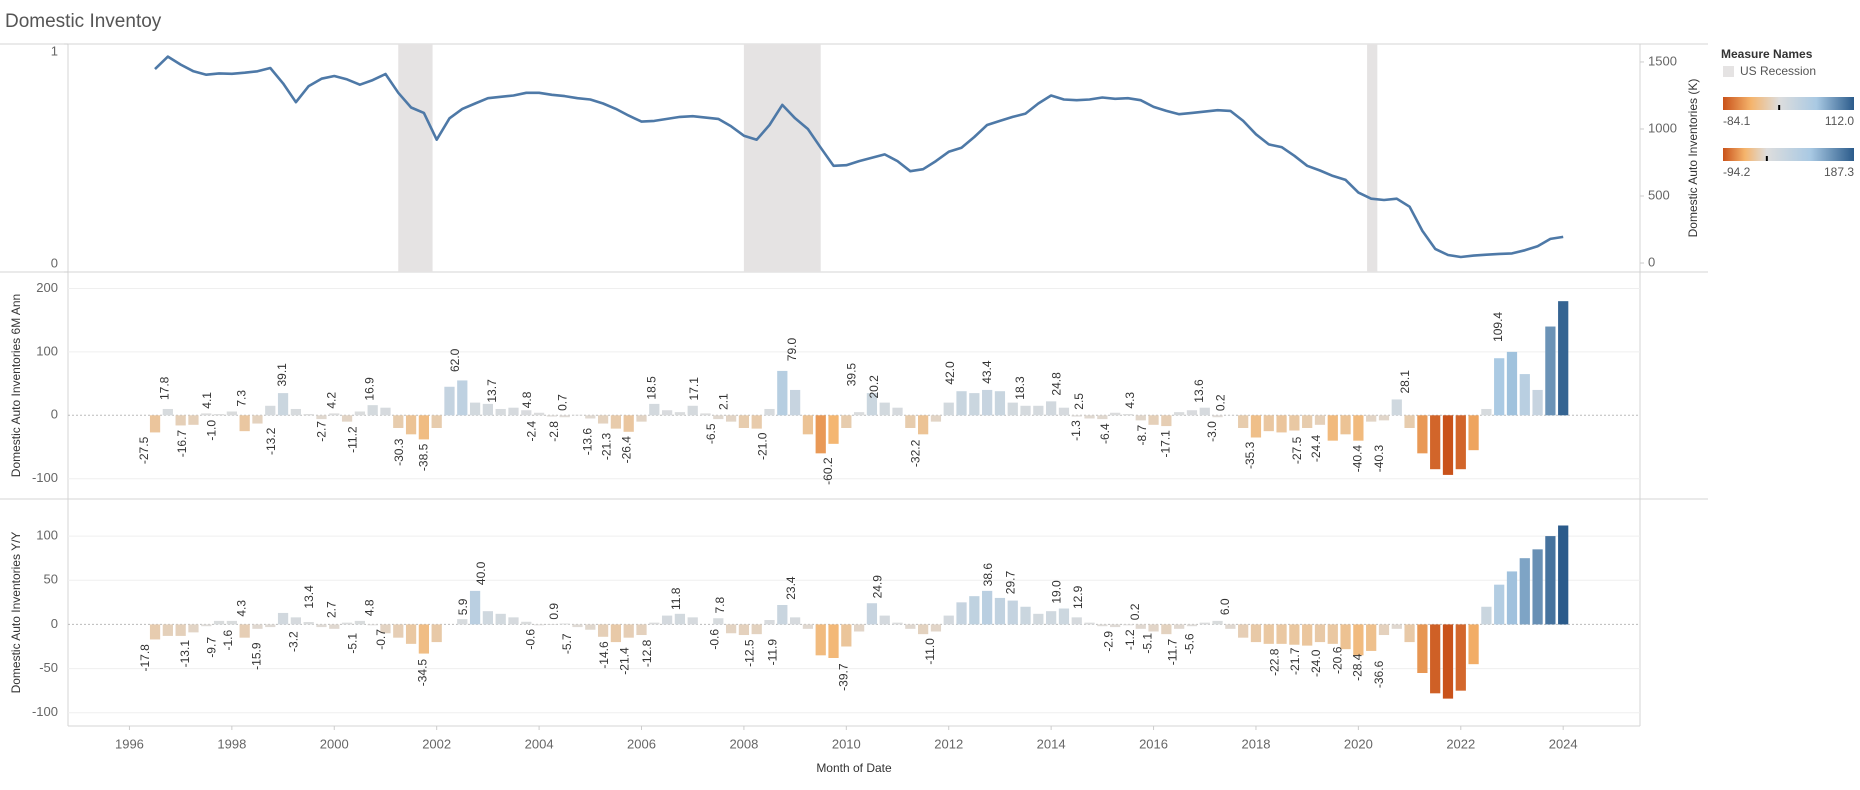  I want to click on data-label: 7.8, so click(720, 605).